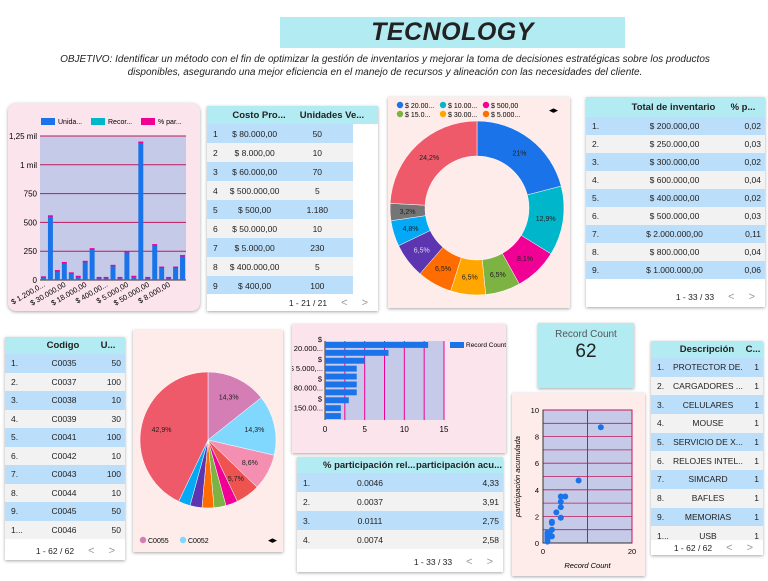 The image size is (768, 581). Describe the element at coordinates (675, 144) in the screenshot. I see `table-row: 2. $ 250.000,00 0,03` at that location.